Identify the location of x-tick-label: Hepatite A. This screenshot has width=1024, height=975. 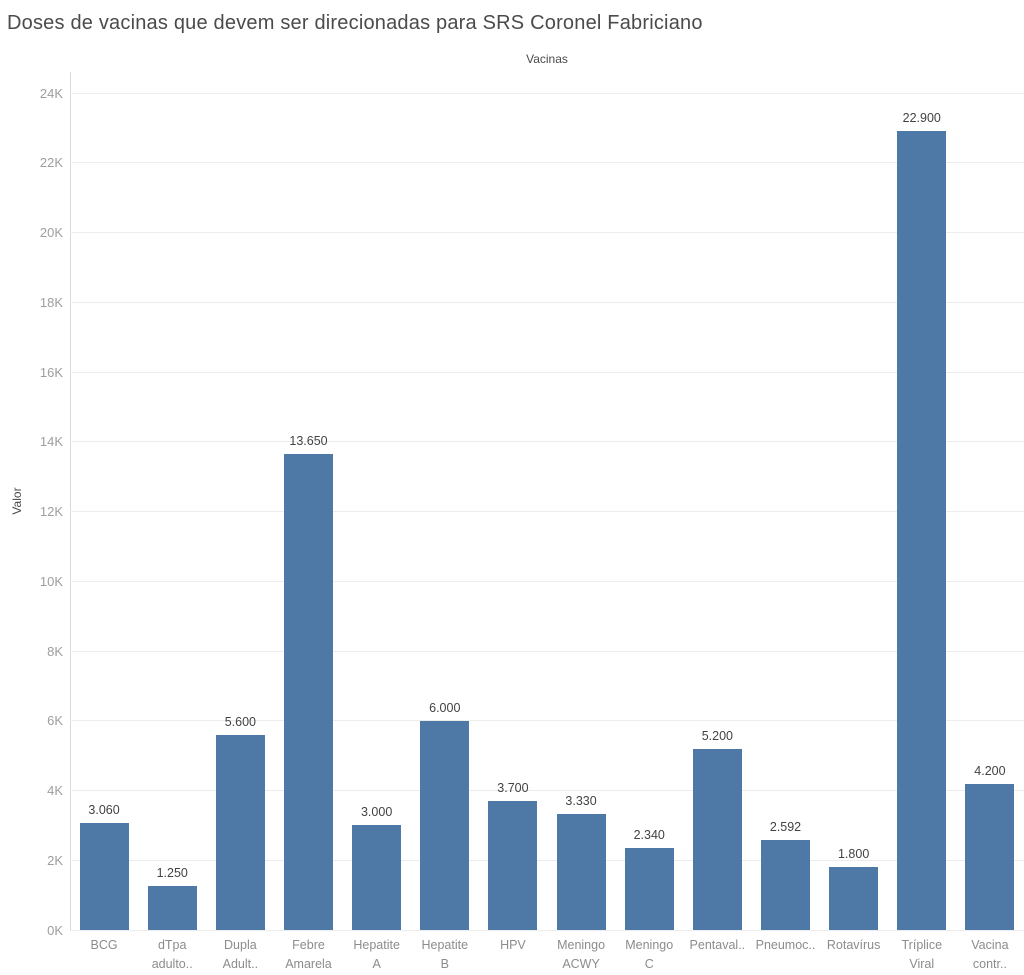
(376, 954).